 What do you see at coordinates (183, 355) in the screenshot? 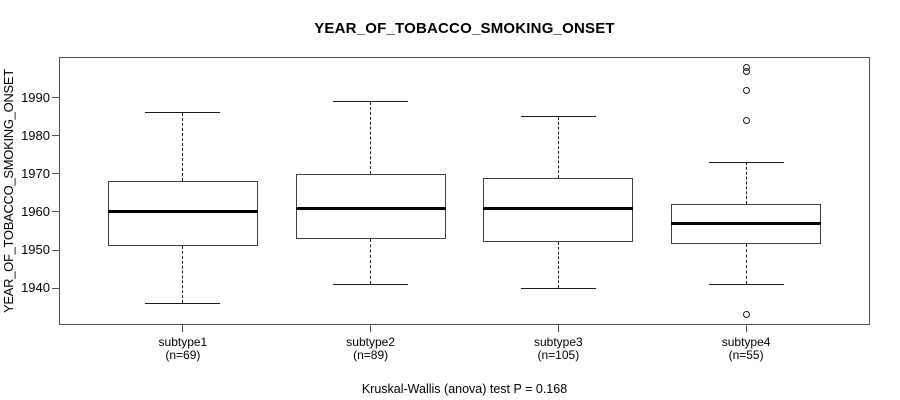
I see `x-axis-count-label: (n=69)` at bounding box center [183, 355].